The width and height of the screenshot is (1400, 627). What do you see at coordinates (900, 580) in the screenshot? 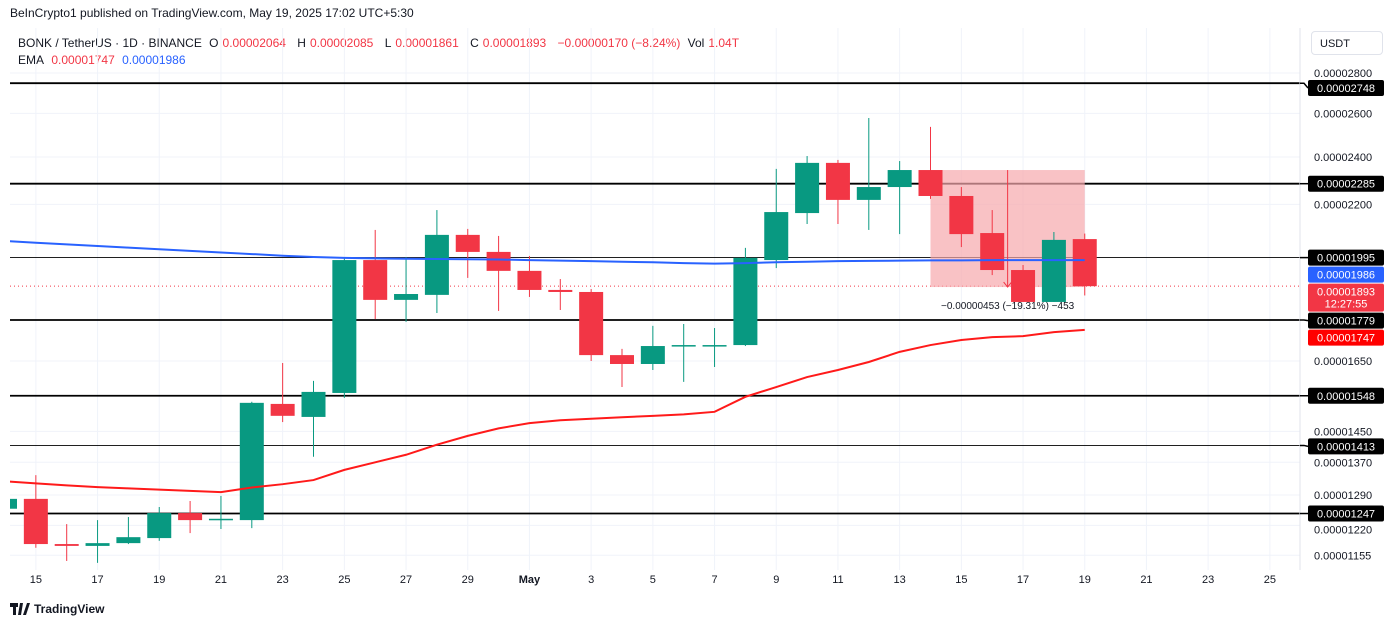
I see `x-tick-label: 13` at bounding box center [900, 580].